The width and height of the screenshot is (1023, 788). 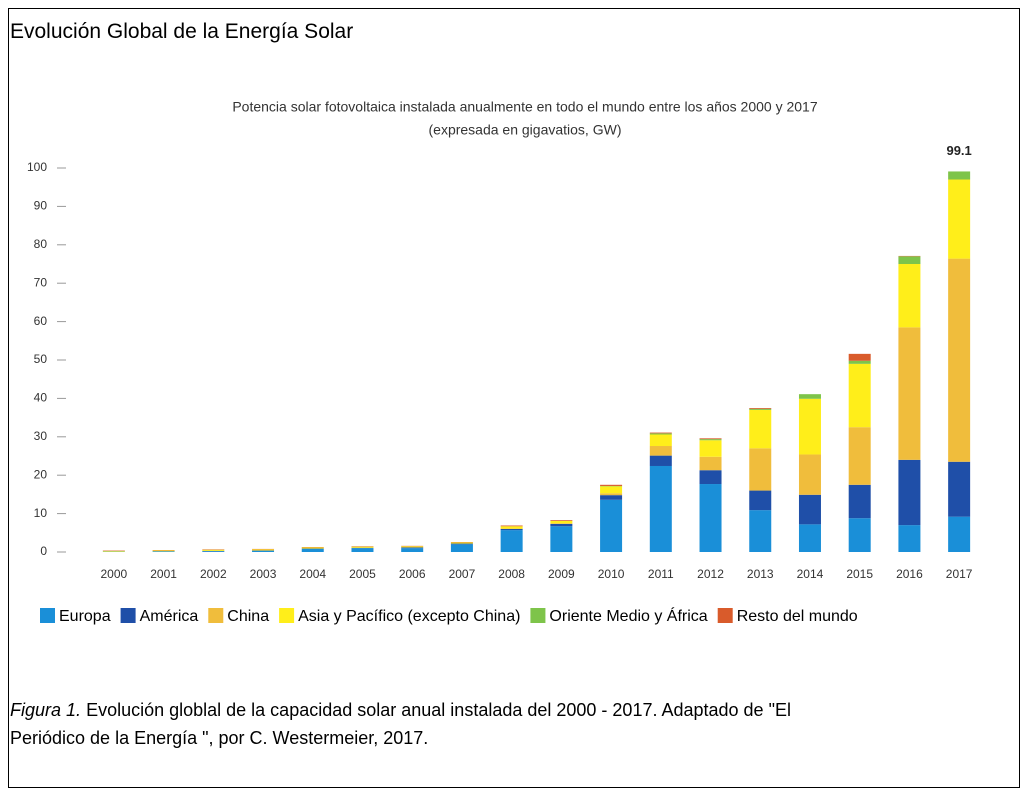 I want to click on x-tick-label: 2008, so click(x=511, y=574).